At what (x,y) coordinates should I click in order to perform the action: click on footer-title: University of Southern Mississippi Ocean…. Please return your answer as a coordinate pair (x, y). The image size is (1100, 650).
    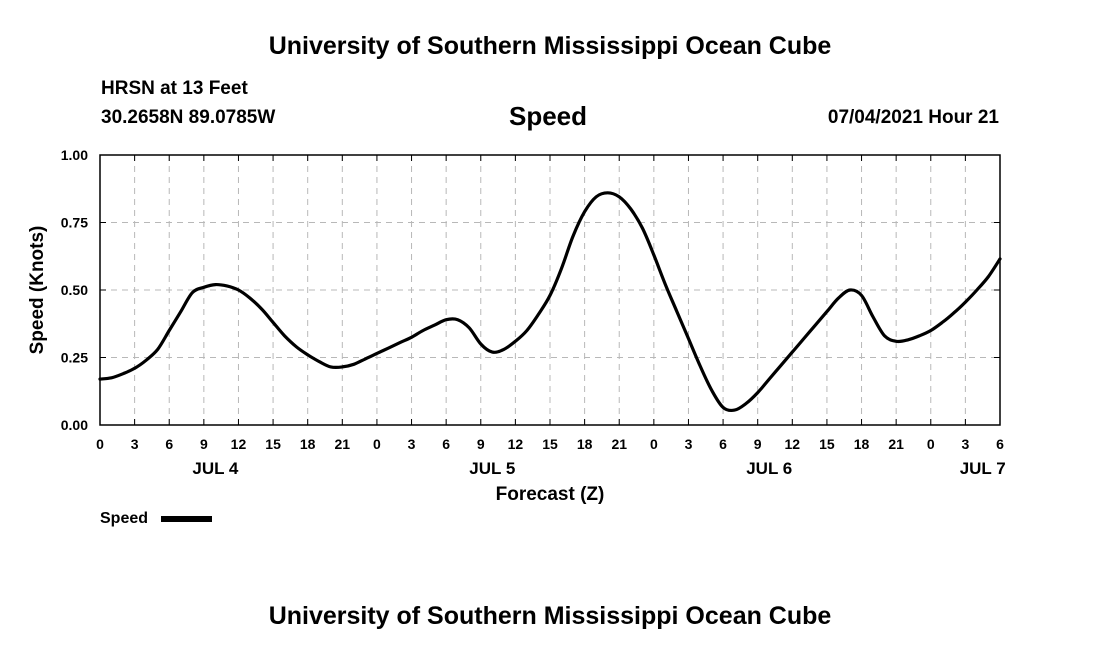
    Looking at the image, I should click on (550, 616).